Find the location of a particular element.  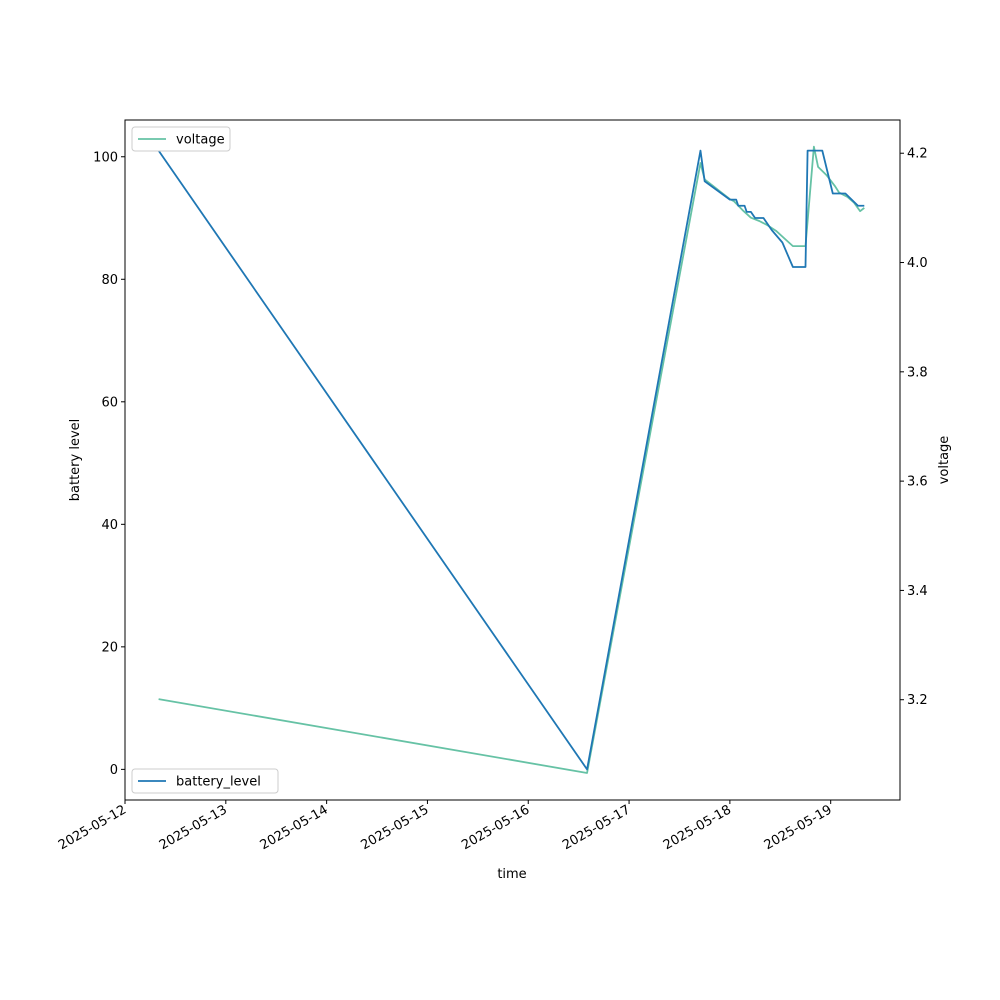

left-y-tick-label: 80 is located at coordinates (109, 280).